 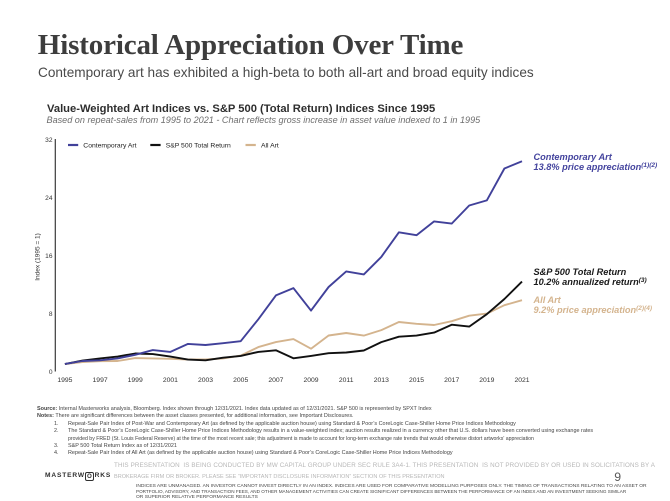 What do you see at coordinates (416, 380) in the screenshot?
I see `svg-text: 2015` at bounding box center [416, 380].